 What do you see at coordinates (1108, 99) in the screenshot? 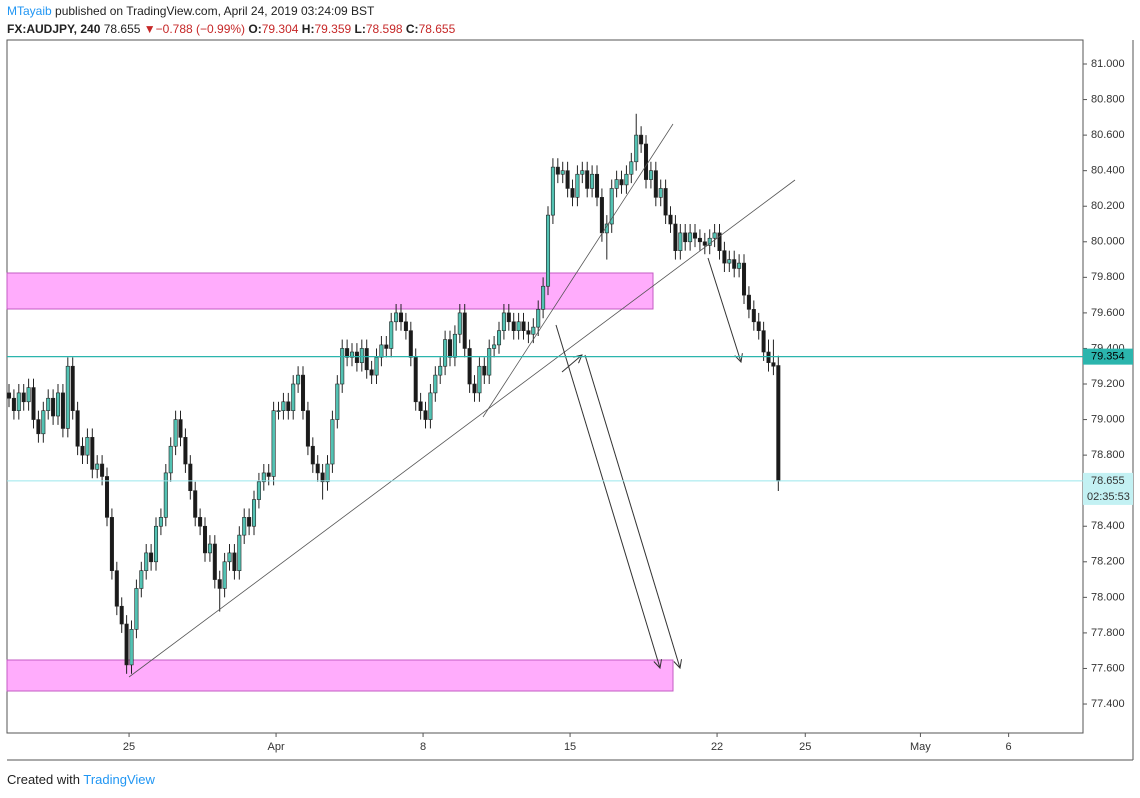
I see `y-tick-label: 80.800` at bounding box center [1108, 99].